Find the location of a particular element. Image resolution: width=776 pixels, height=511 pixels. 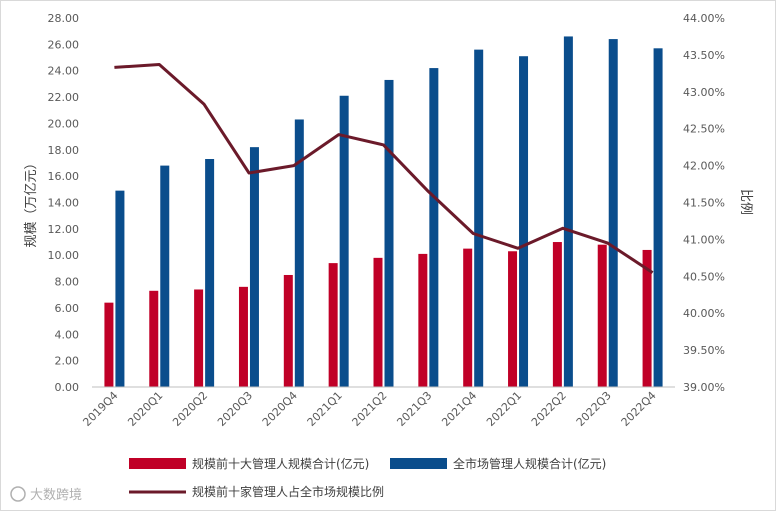

bar-market-2021Q4 is located at coordinates (479, 218).